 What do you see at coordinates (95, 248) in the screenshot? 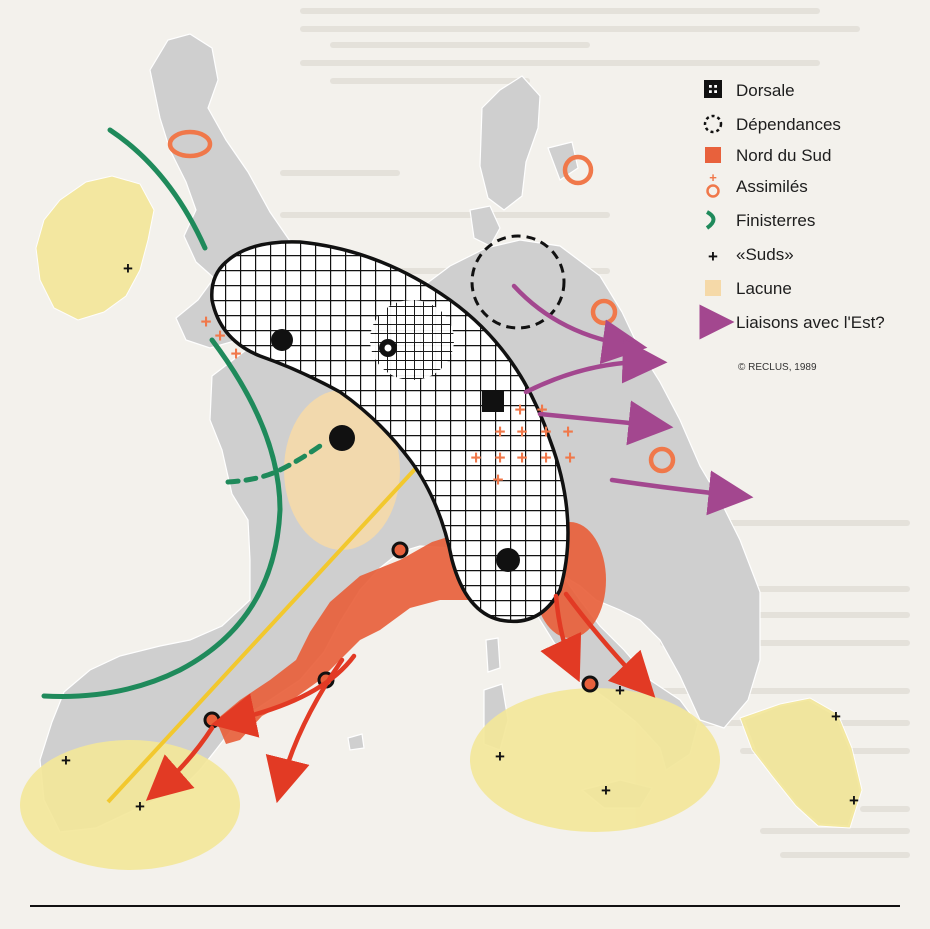
I see `ireland` at bounding box center [95, 248].